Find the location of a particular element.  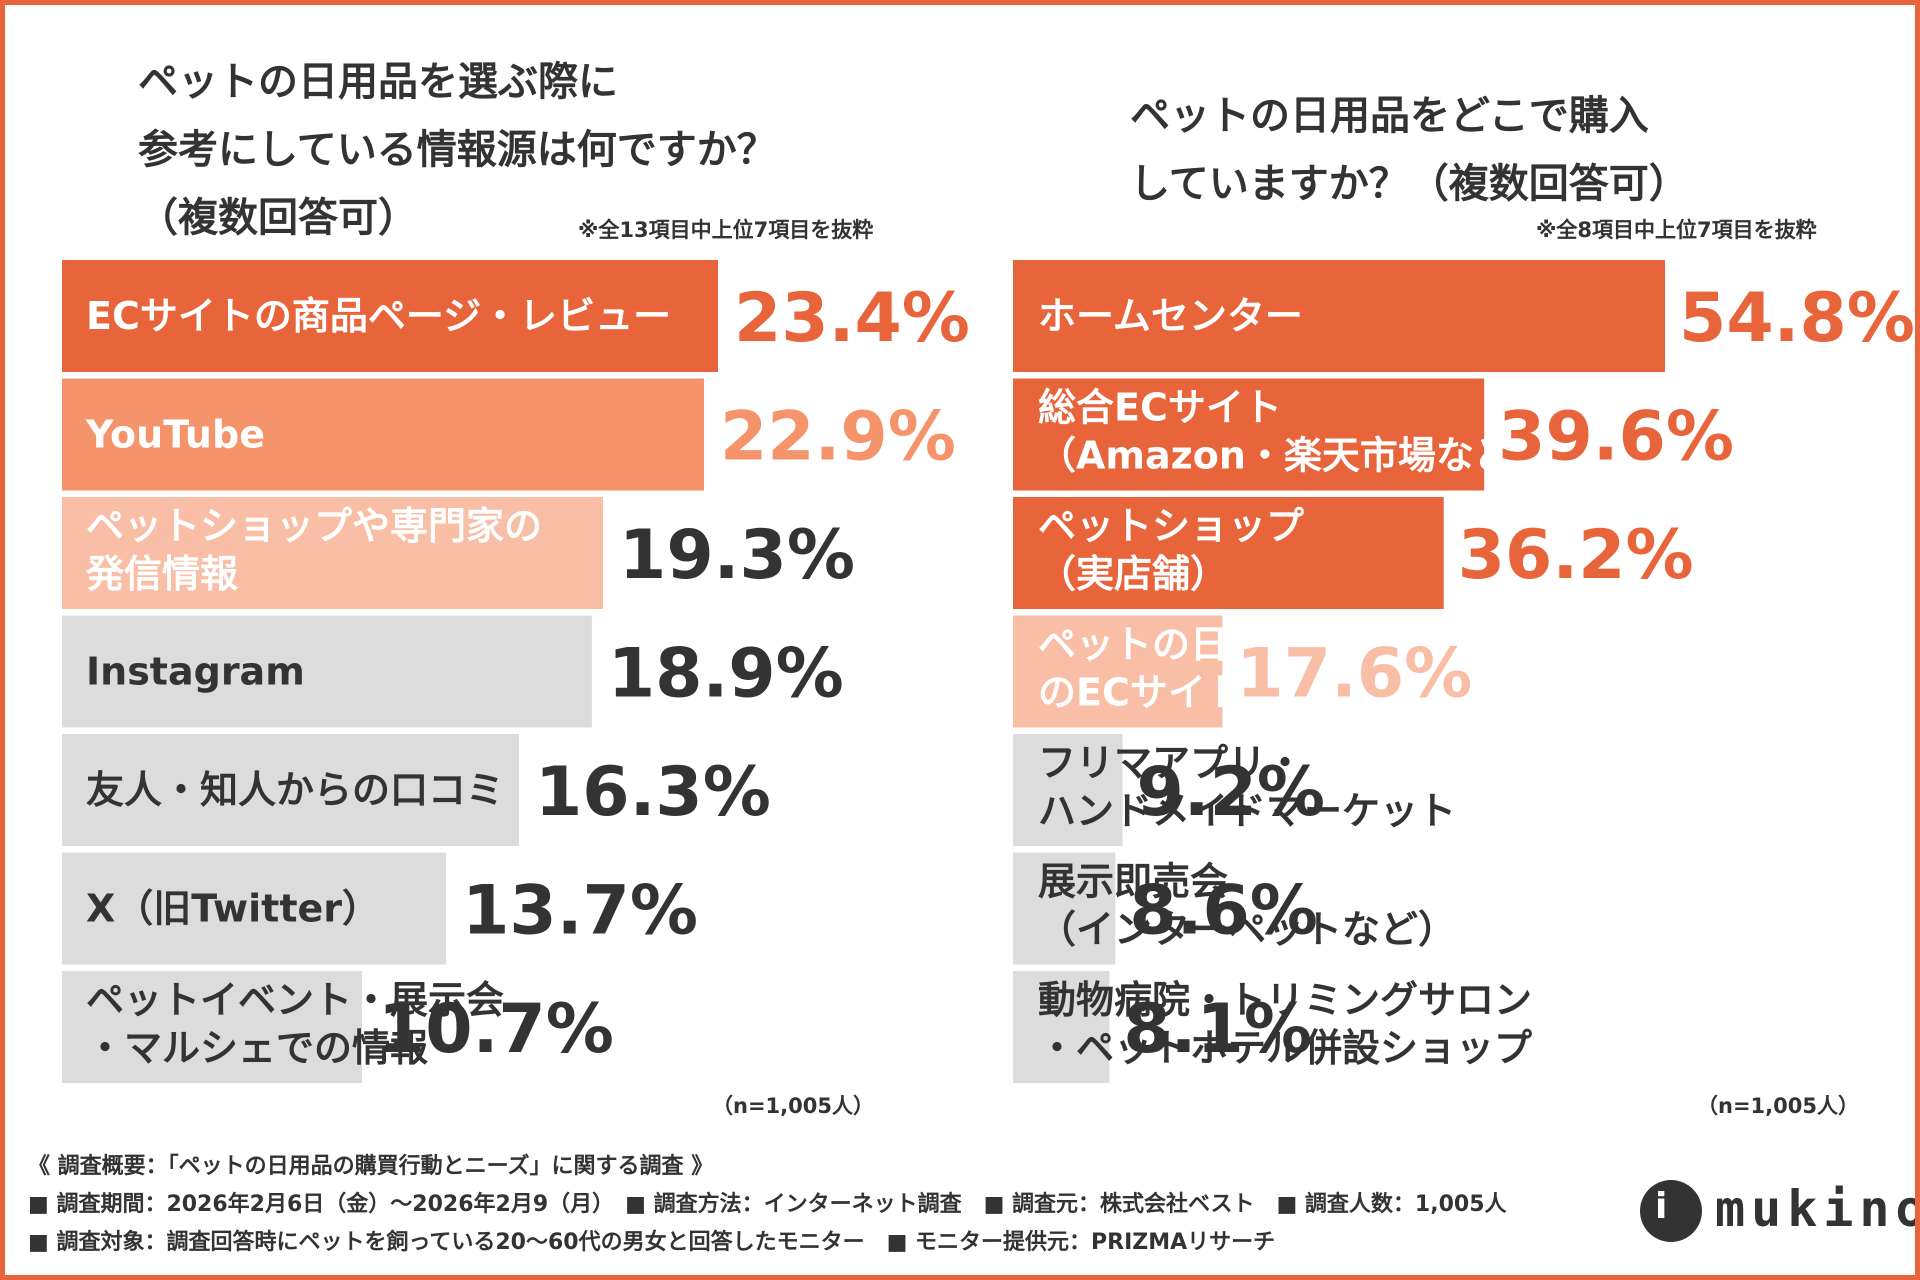

right-bar-label-6: 展示即売会（インターペットなど） is located at coordinates (1247, 906).